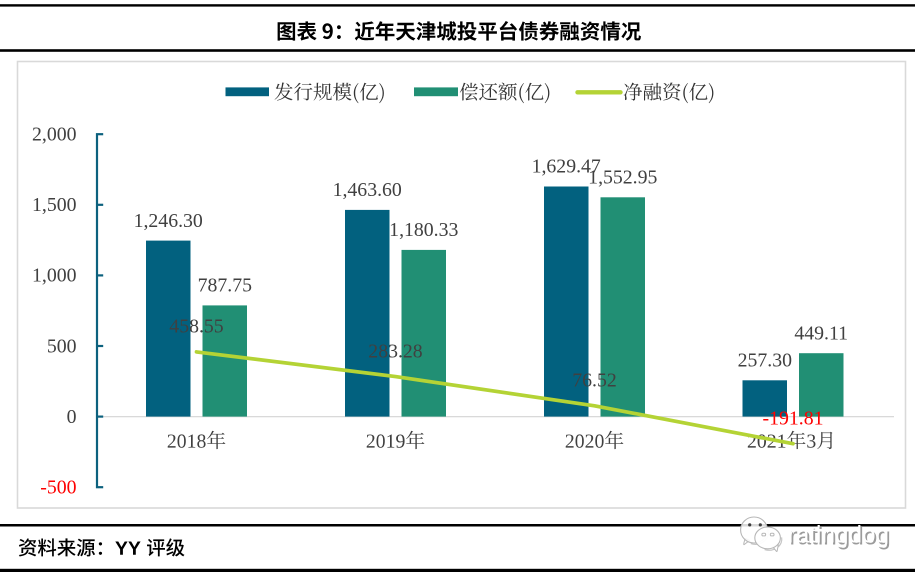 The height and width of the screenshot is (577, 915). I want to click on svg-text: 1,552.95, so click(622, 178).